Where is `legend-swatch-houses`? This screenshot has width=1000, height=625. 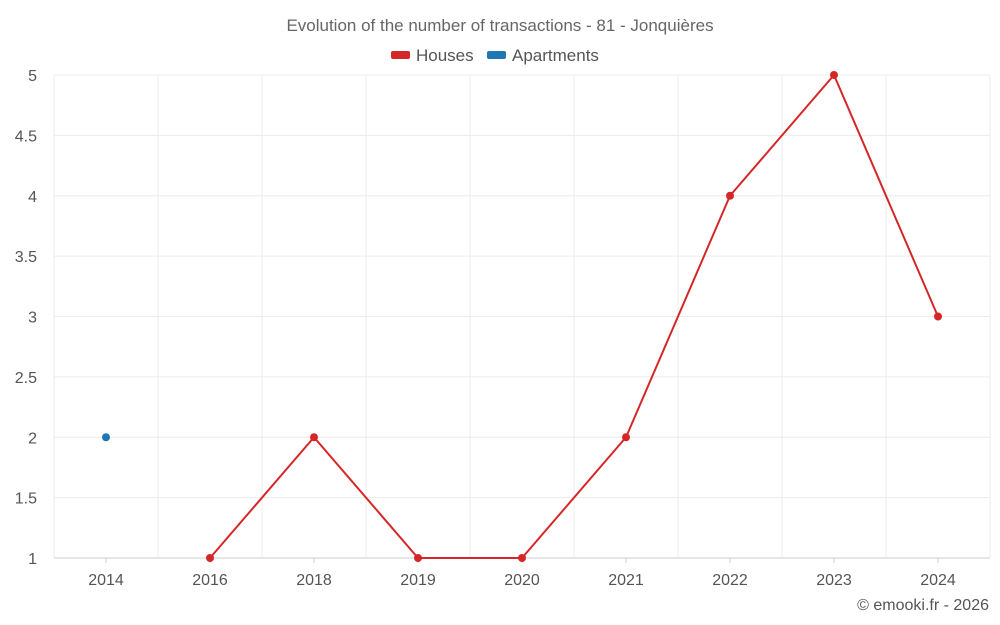
legend-swatch-houses is located at coordinates (400, 55).